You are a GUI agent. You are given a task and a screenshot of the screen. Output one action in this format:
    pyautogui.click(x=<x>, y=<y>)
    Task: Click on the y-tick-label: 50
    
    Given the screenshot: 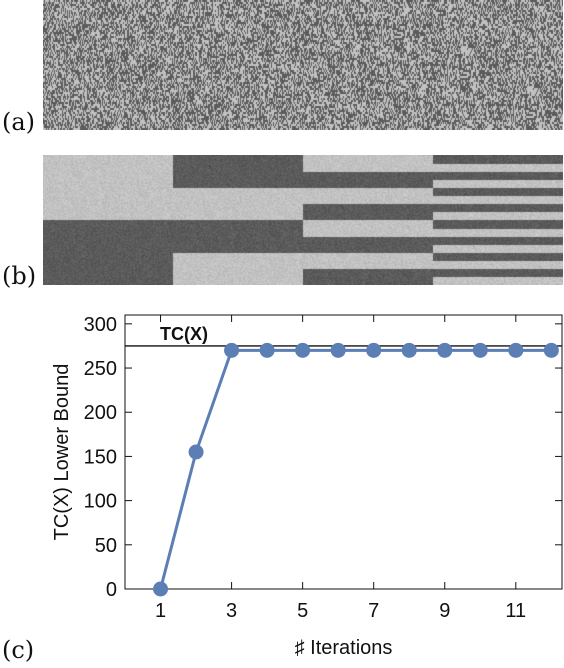 What is the action you would take?
    pyautogui.click(x=106, y=546)
    